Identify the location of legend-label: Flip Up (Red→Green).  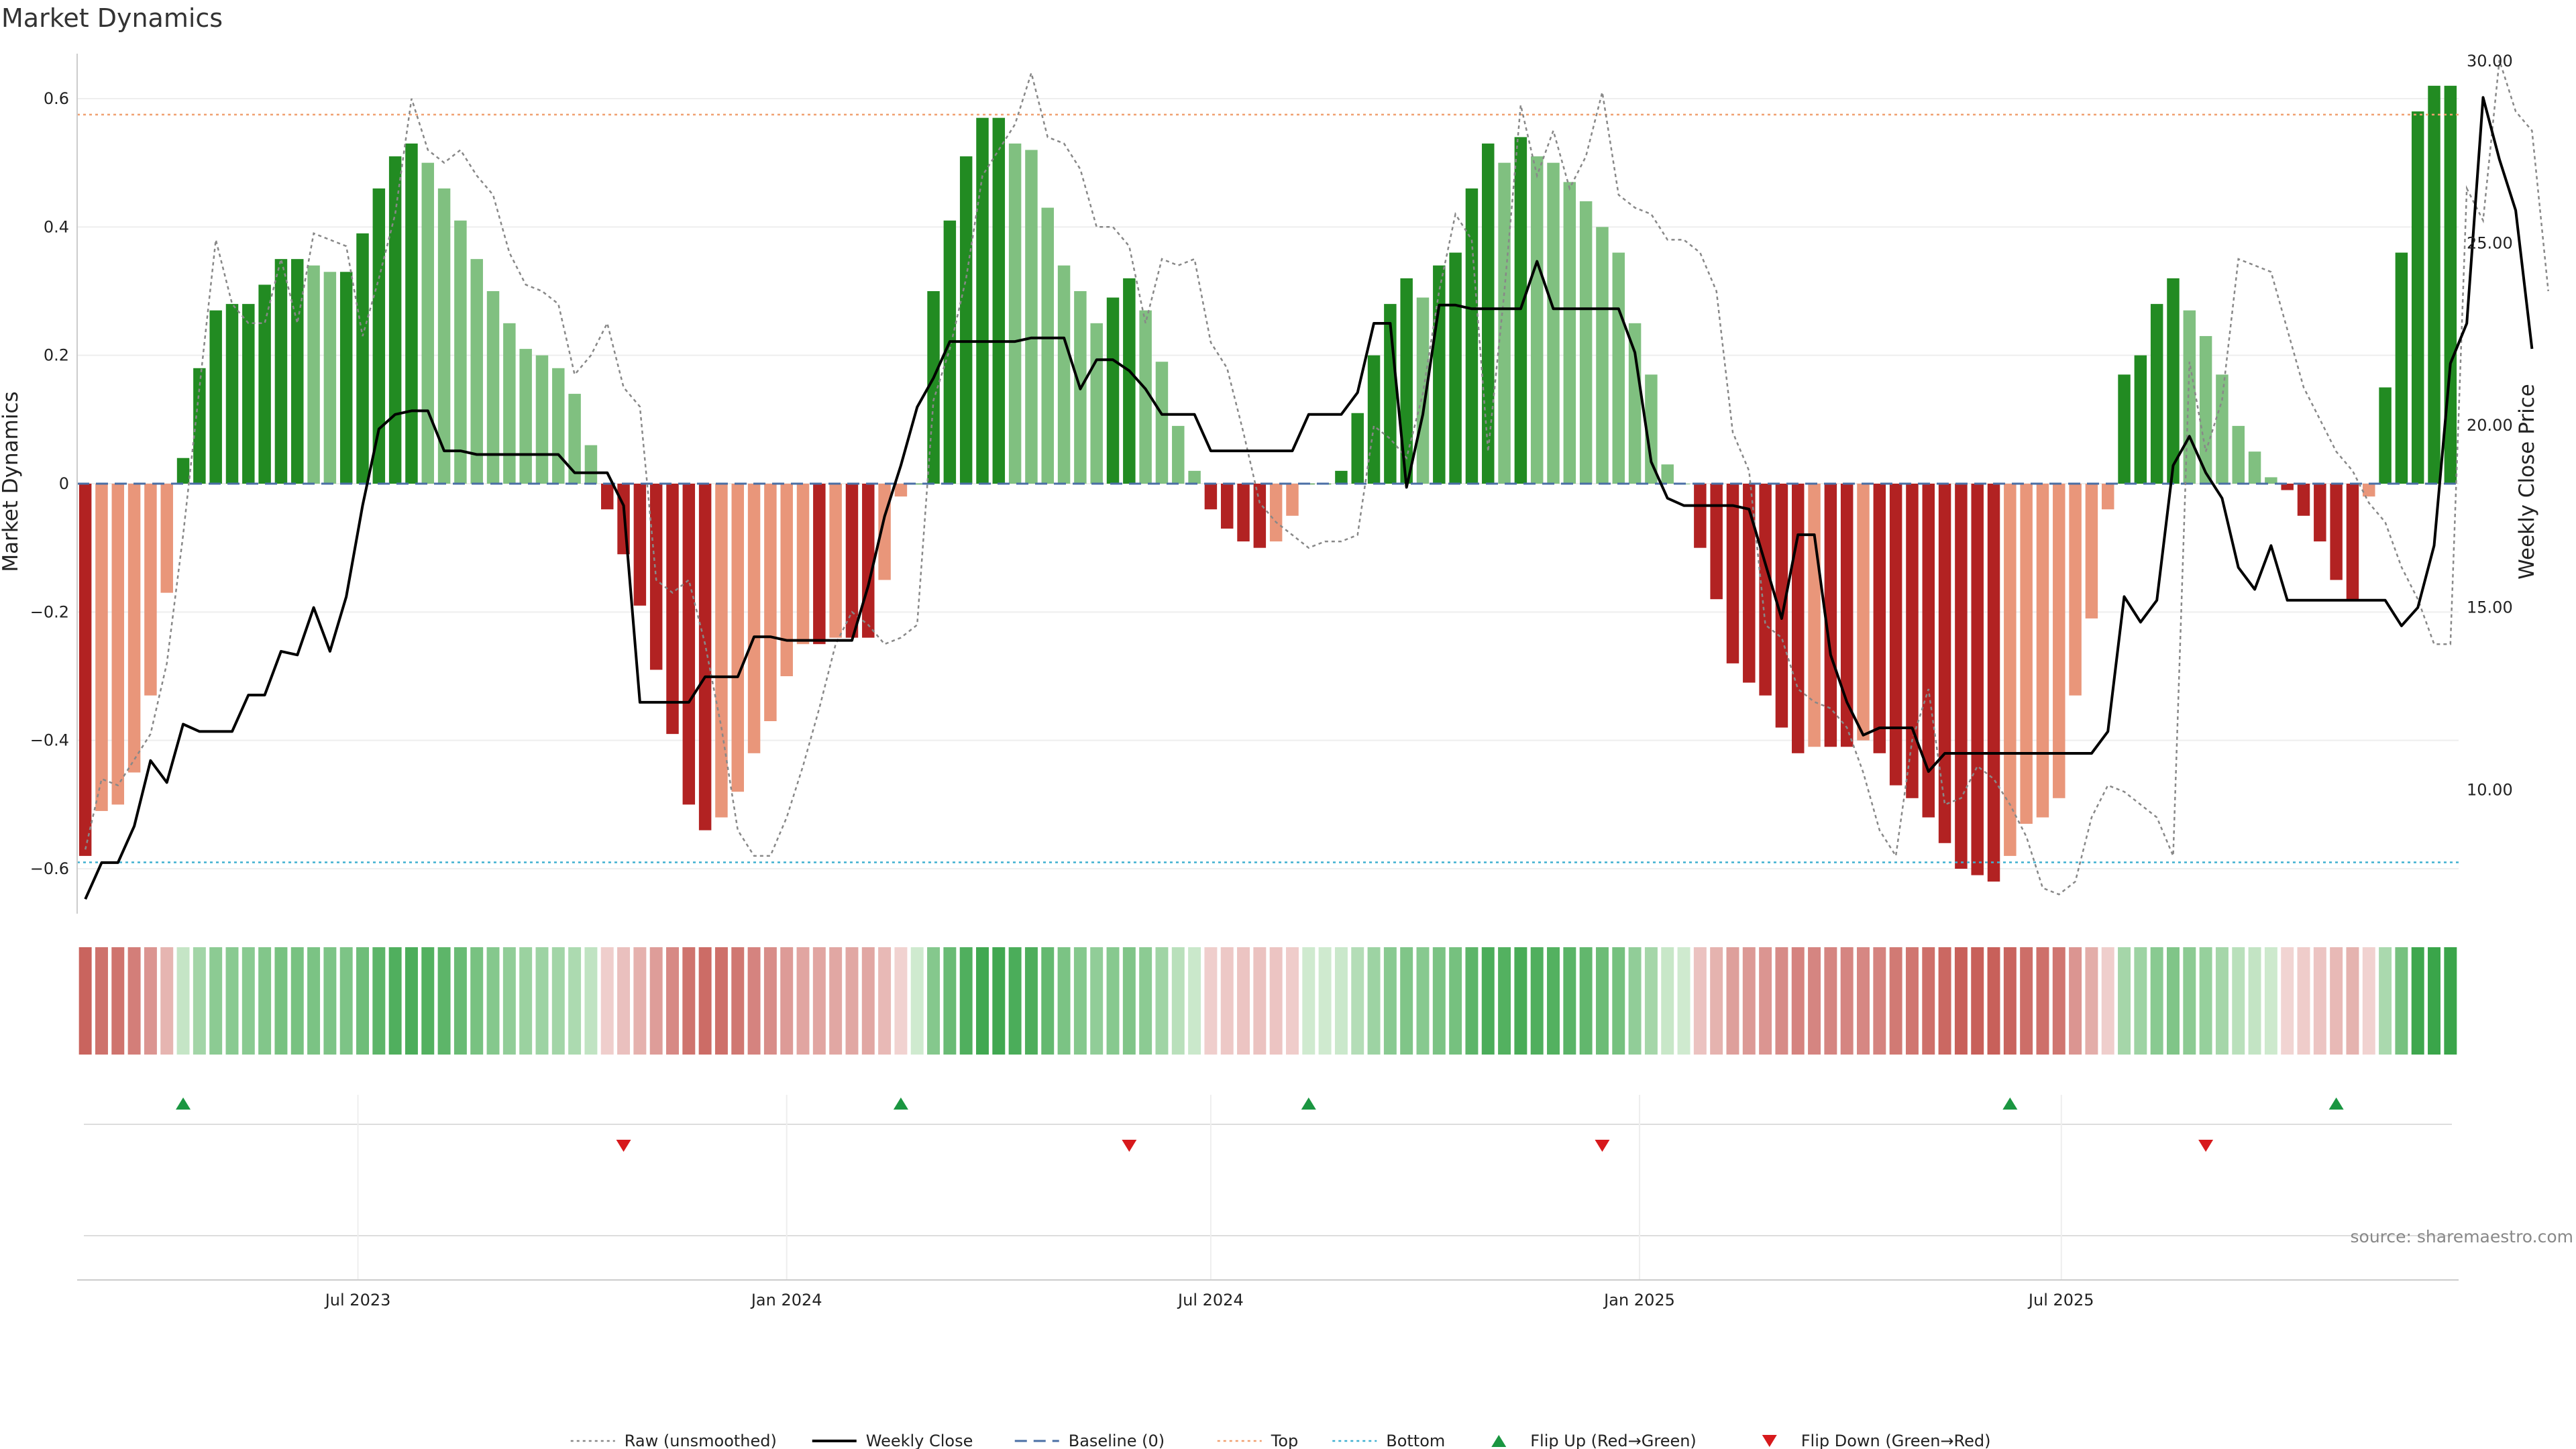
(1613, 1440).